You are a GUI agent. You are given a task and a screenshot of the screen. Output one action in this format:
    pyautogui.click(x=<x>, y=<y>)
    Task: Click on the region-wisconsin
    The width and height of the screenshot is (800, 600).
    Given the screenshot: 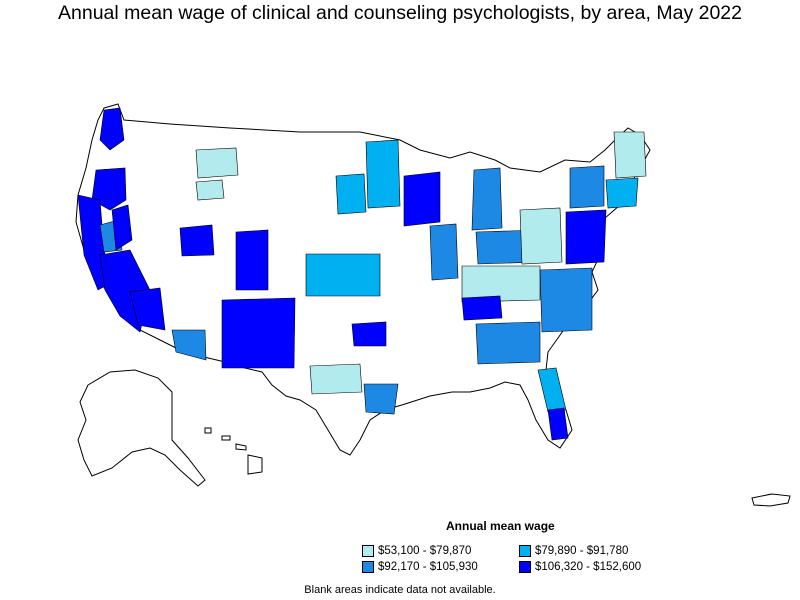 What is the action you would take?
    pyautogui.click(x=422, y=199)
    